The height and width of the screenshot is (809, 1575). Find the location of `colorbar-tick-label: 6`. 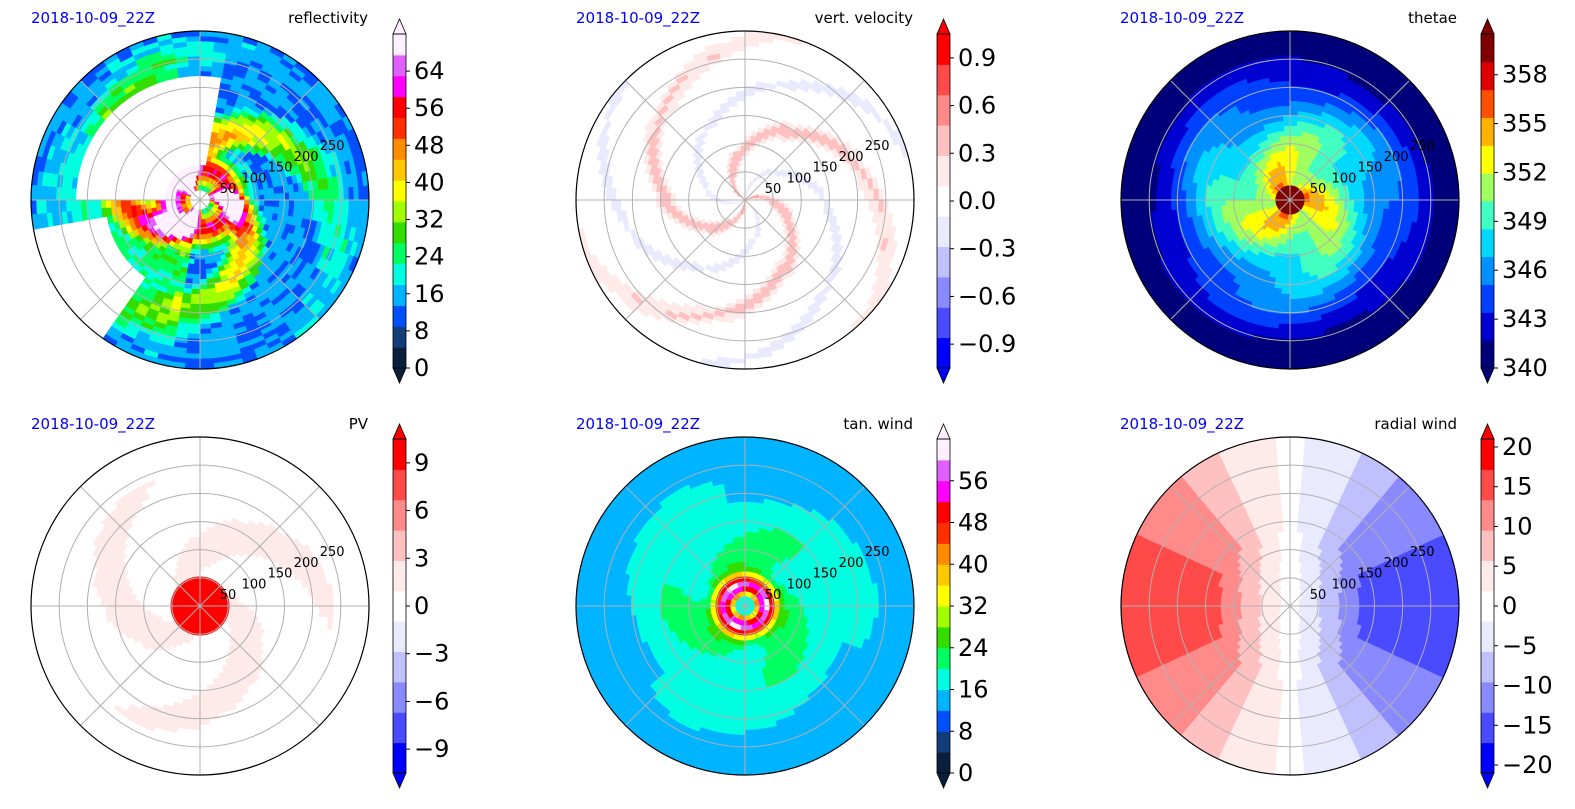

colorbar-tick-label: 6 is located at coordinates (421, 511).